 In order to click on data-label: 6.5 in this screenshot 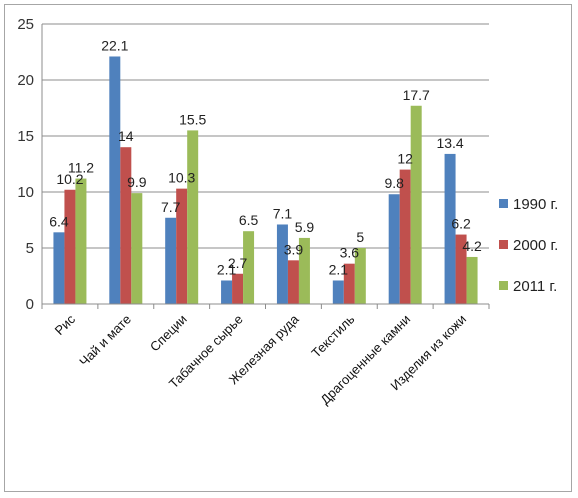, I will do `click(249, 220)`.